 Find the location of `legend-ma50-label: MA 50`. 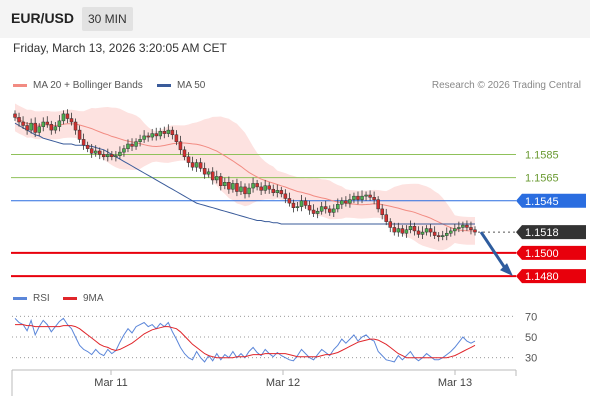

legend-ma50-label: MA 50 is located at coordinates (191, 85).